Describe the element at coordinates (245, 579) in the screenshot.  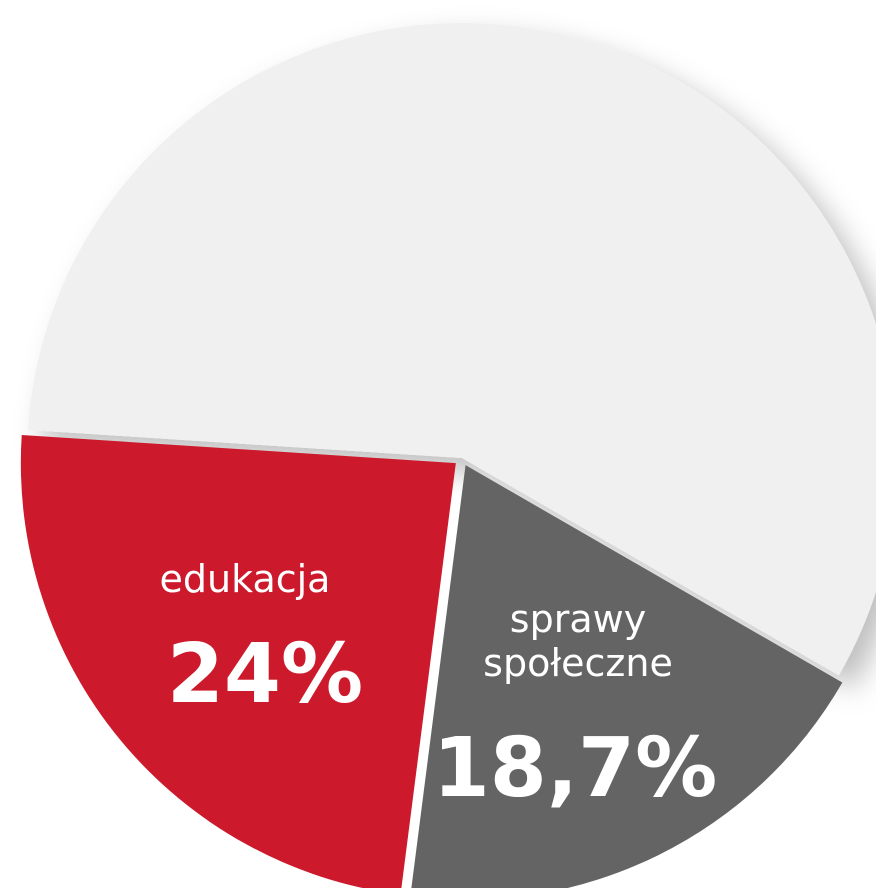
I see `slice-label: edukacja` at that location.